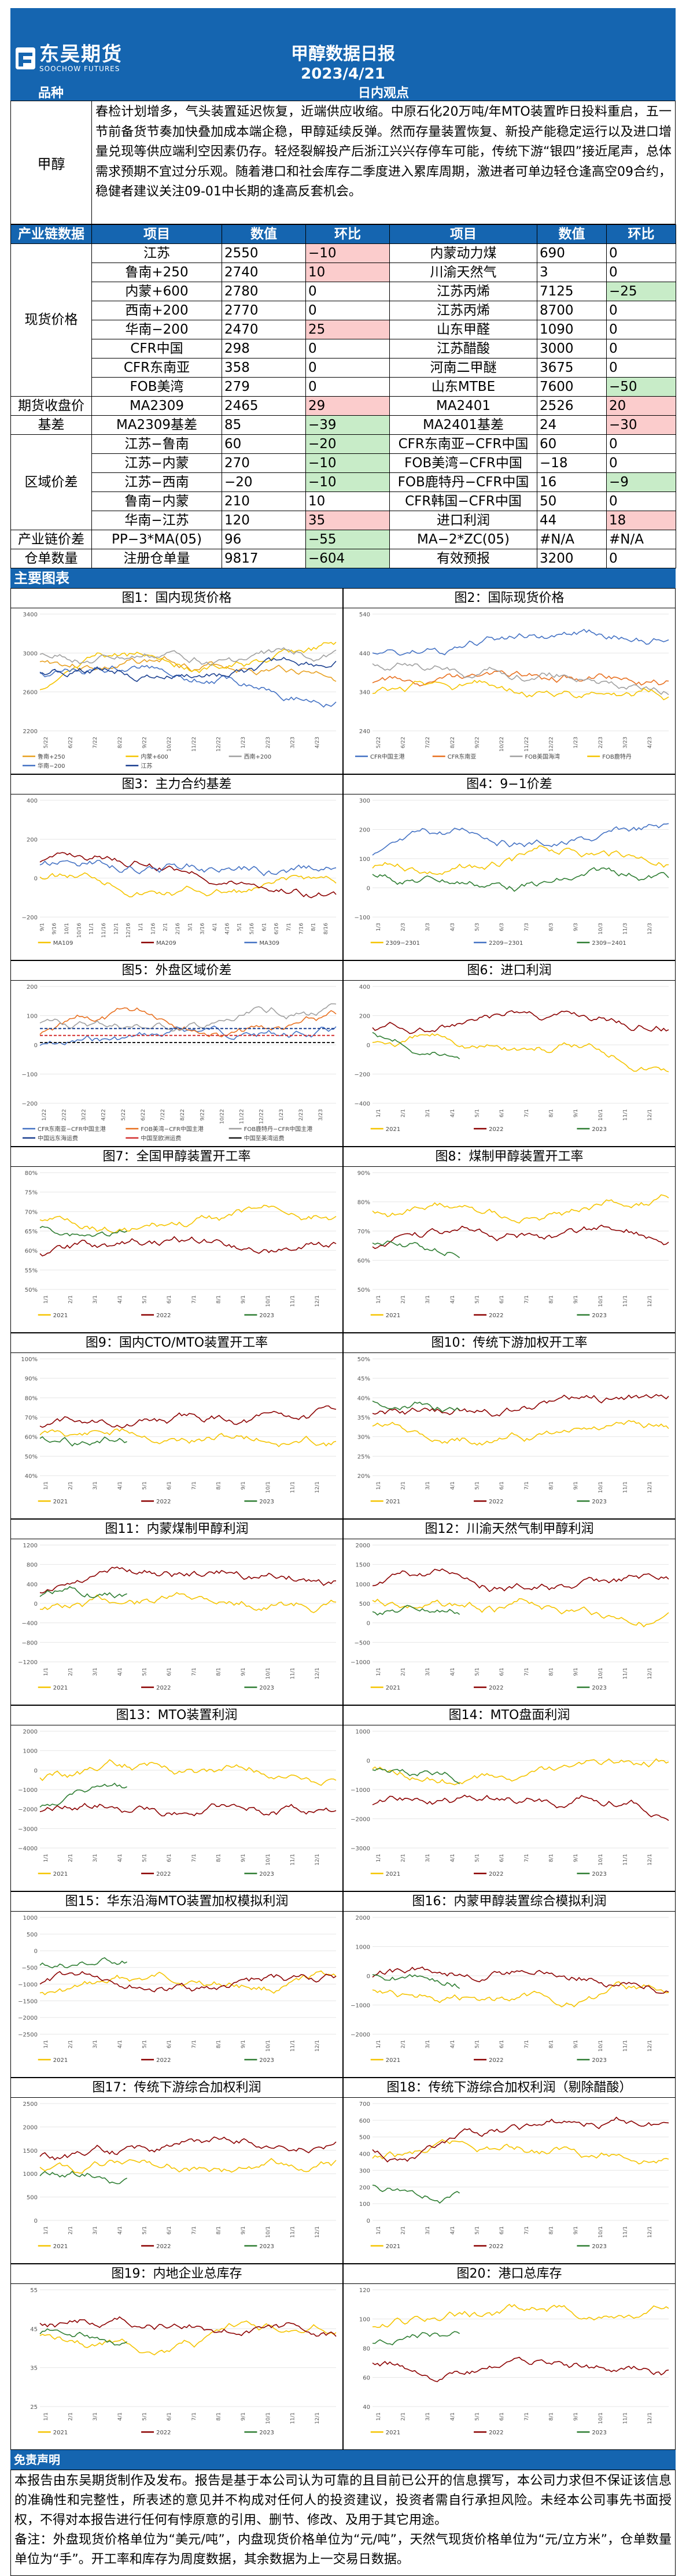 The height and width of the screenshot is (2576, 686). What do you see at coordinates (477, 2044) in the screenshot?
I see `x-tick-label: 5/1` at bounding box center [477, 2044].